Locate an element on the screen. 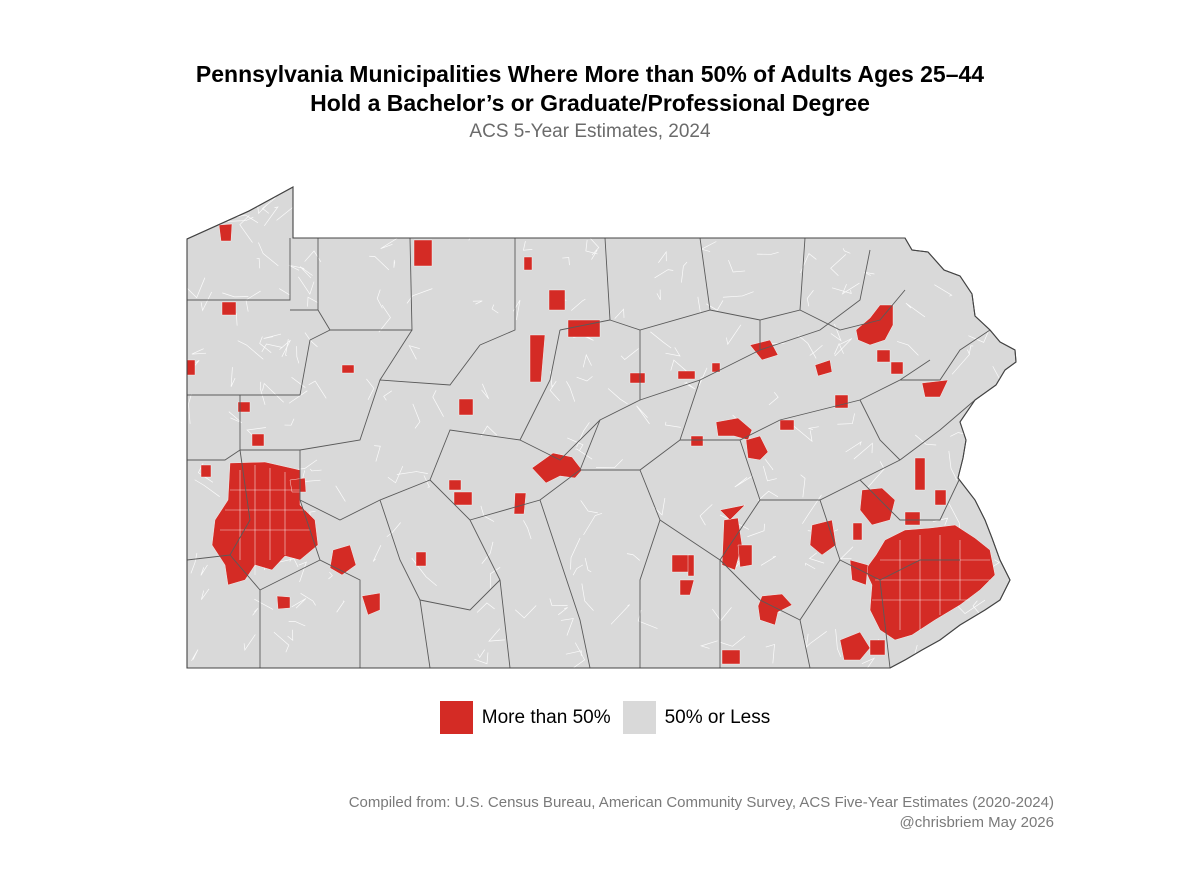 Image resolution: width=1200 pixels, height=880 pixels. legend-swatch-50-or-less is located at coordinates (639, 717).